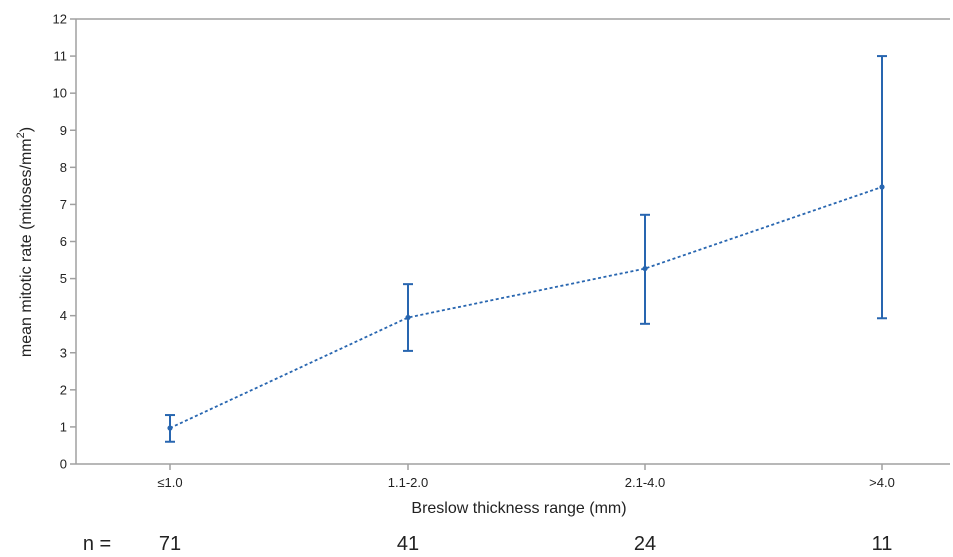 This screenshot has height=557, width=953. Describe the element at coordinates (526, 477) in the screenshot. I see `x-axis-ticks: ≤1.0 1.1-2.0 2.1-4.0 >4.0` at that location.